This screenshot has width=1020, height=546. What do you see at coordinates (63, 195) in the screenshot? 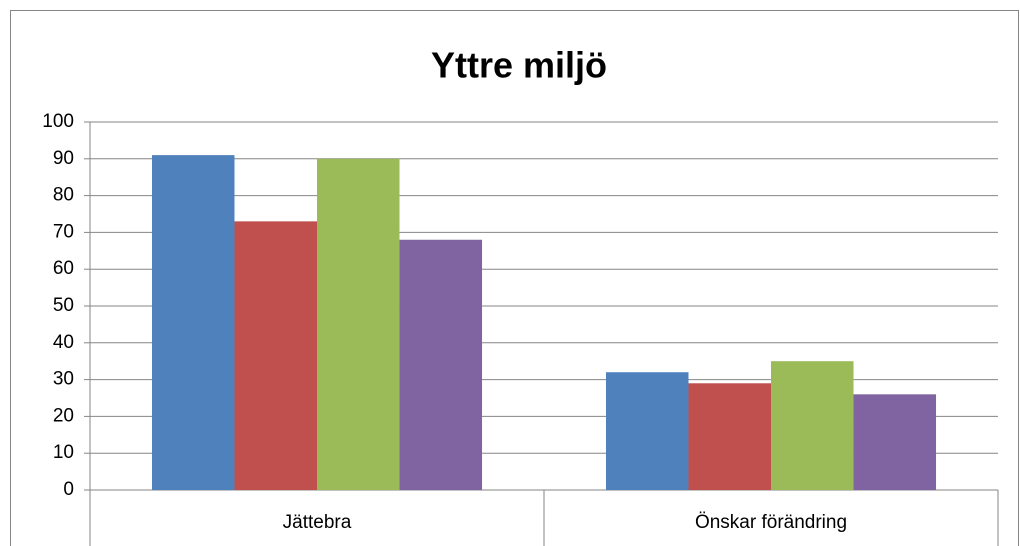
I see `y-tick-label: 80` at bounding box center [63, 195].